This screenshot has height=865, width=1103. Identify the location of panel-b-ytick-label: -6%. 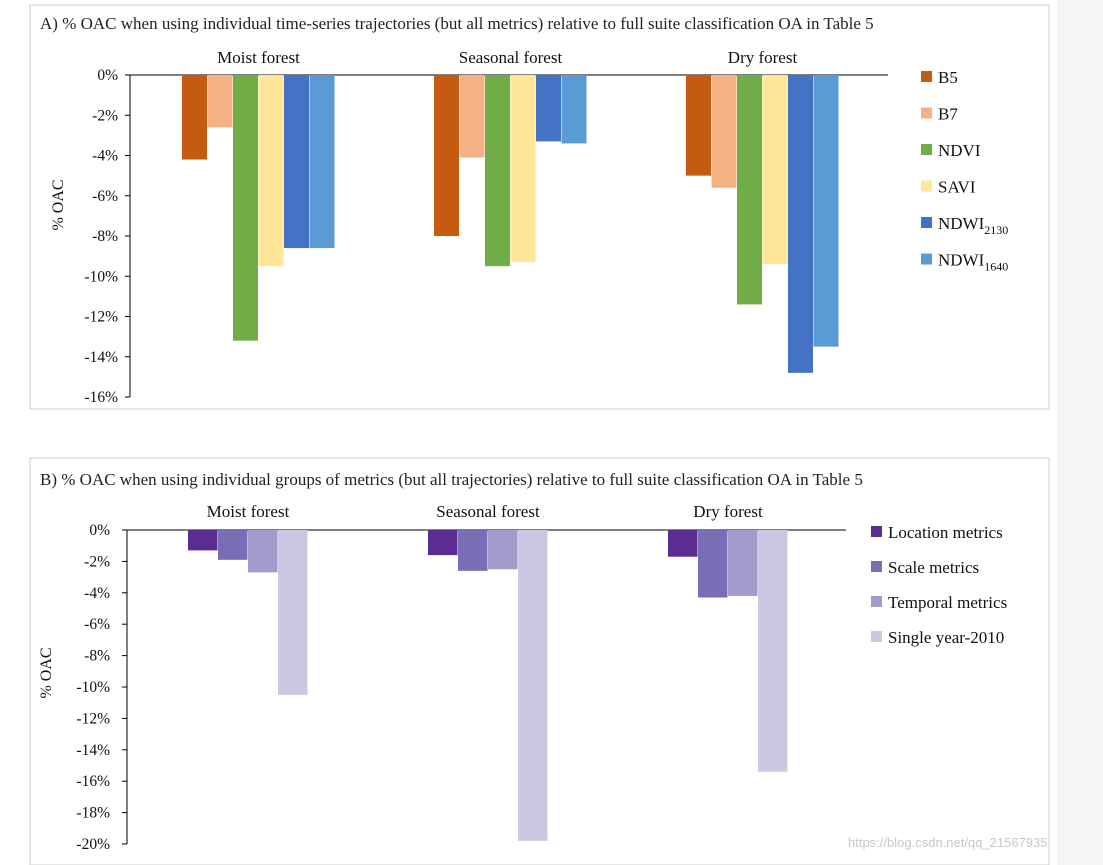
(97, 624).